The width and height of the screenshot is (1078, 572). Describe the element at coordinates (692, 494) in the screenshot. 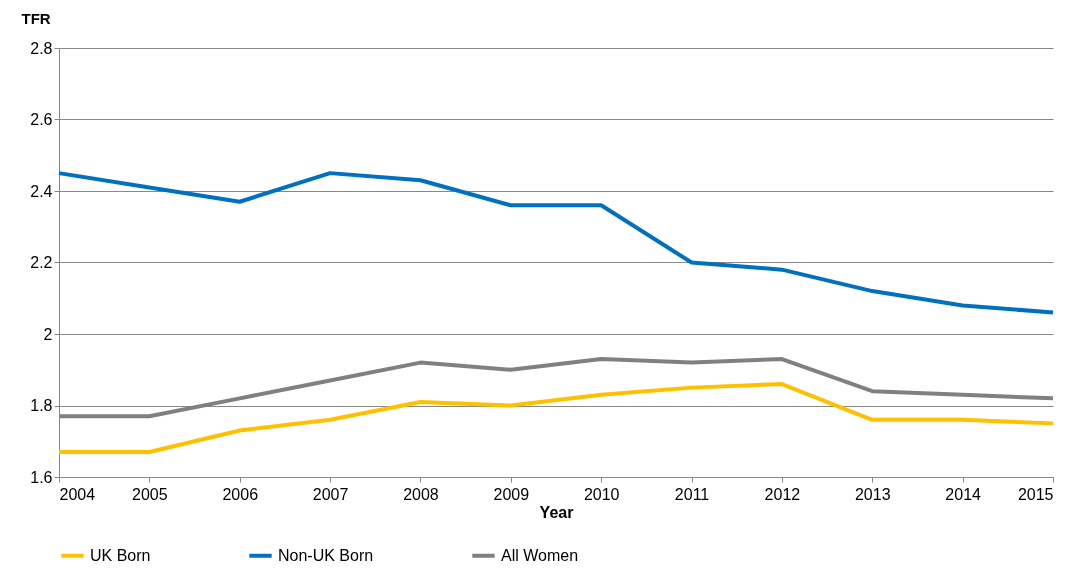

I see `x-tick-label: 2011` at that location.